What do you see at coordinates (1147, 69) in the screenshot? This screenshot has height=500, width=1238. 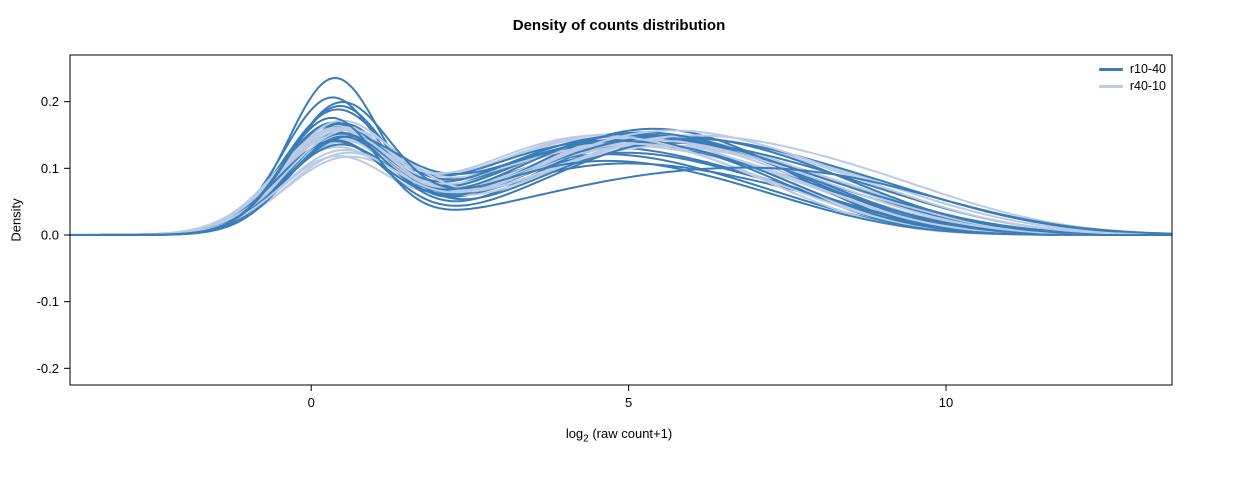 I see `legend-label-r10-40: r10-40` at bounding box center [1147, 69].